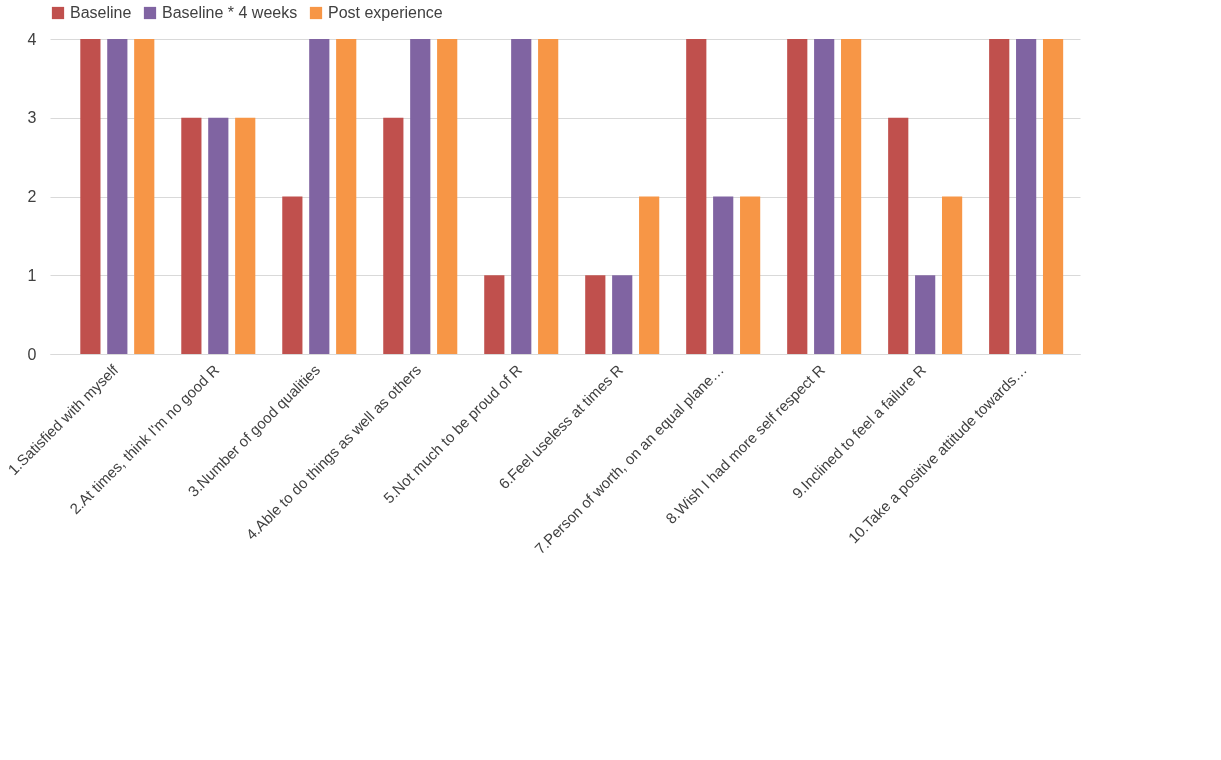 This screenshot has height=760, width=1221. What do you see at coordinates (32, 275) in the screenshot?
I see `y-tick-label: 1` at bounding box center [32, 275].